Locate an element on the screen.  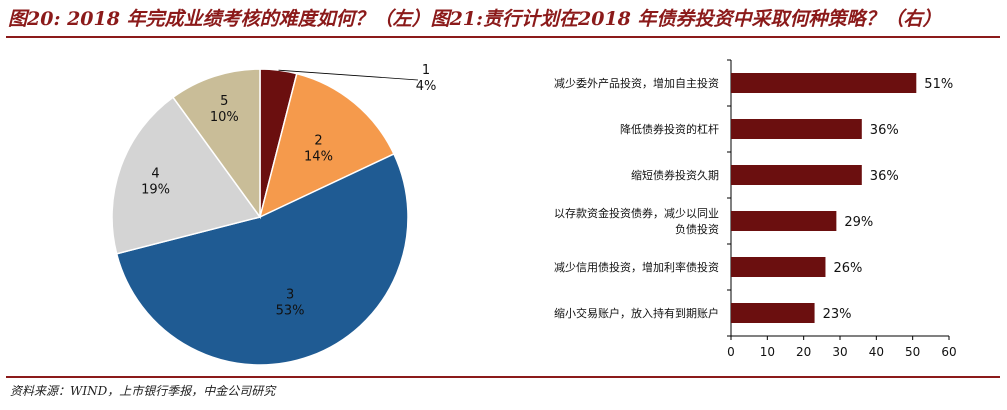
bar-value-label: 26% is located at coordinates (847, 268).